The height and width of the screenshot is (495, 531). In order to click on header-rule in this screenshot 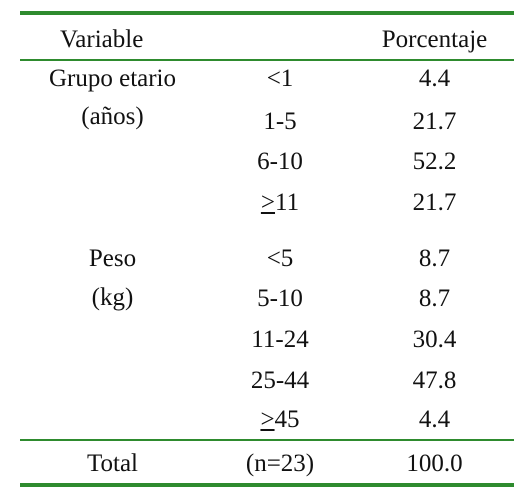, I will do `click(267, 60)`.